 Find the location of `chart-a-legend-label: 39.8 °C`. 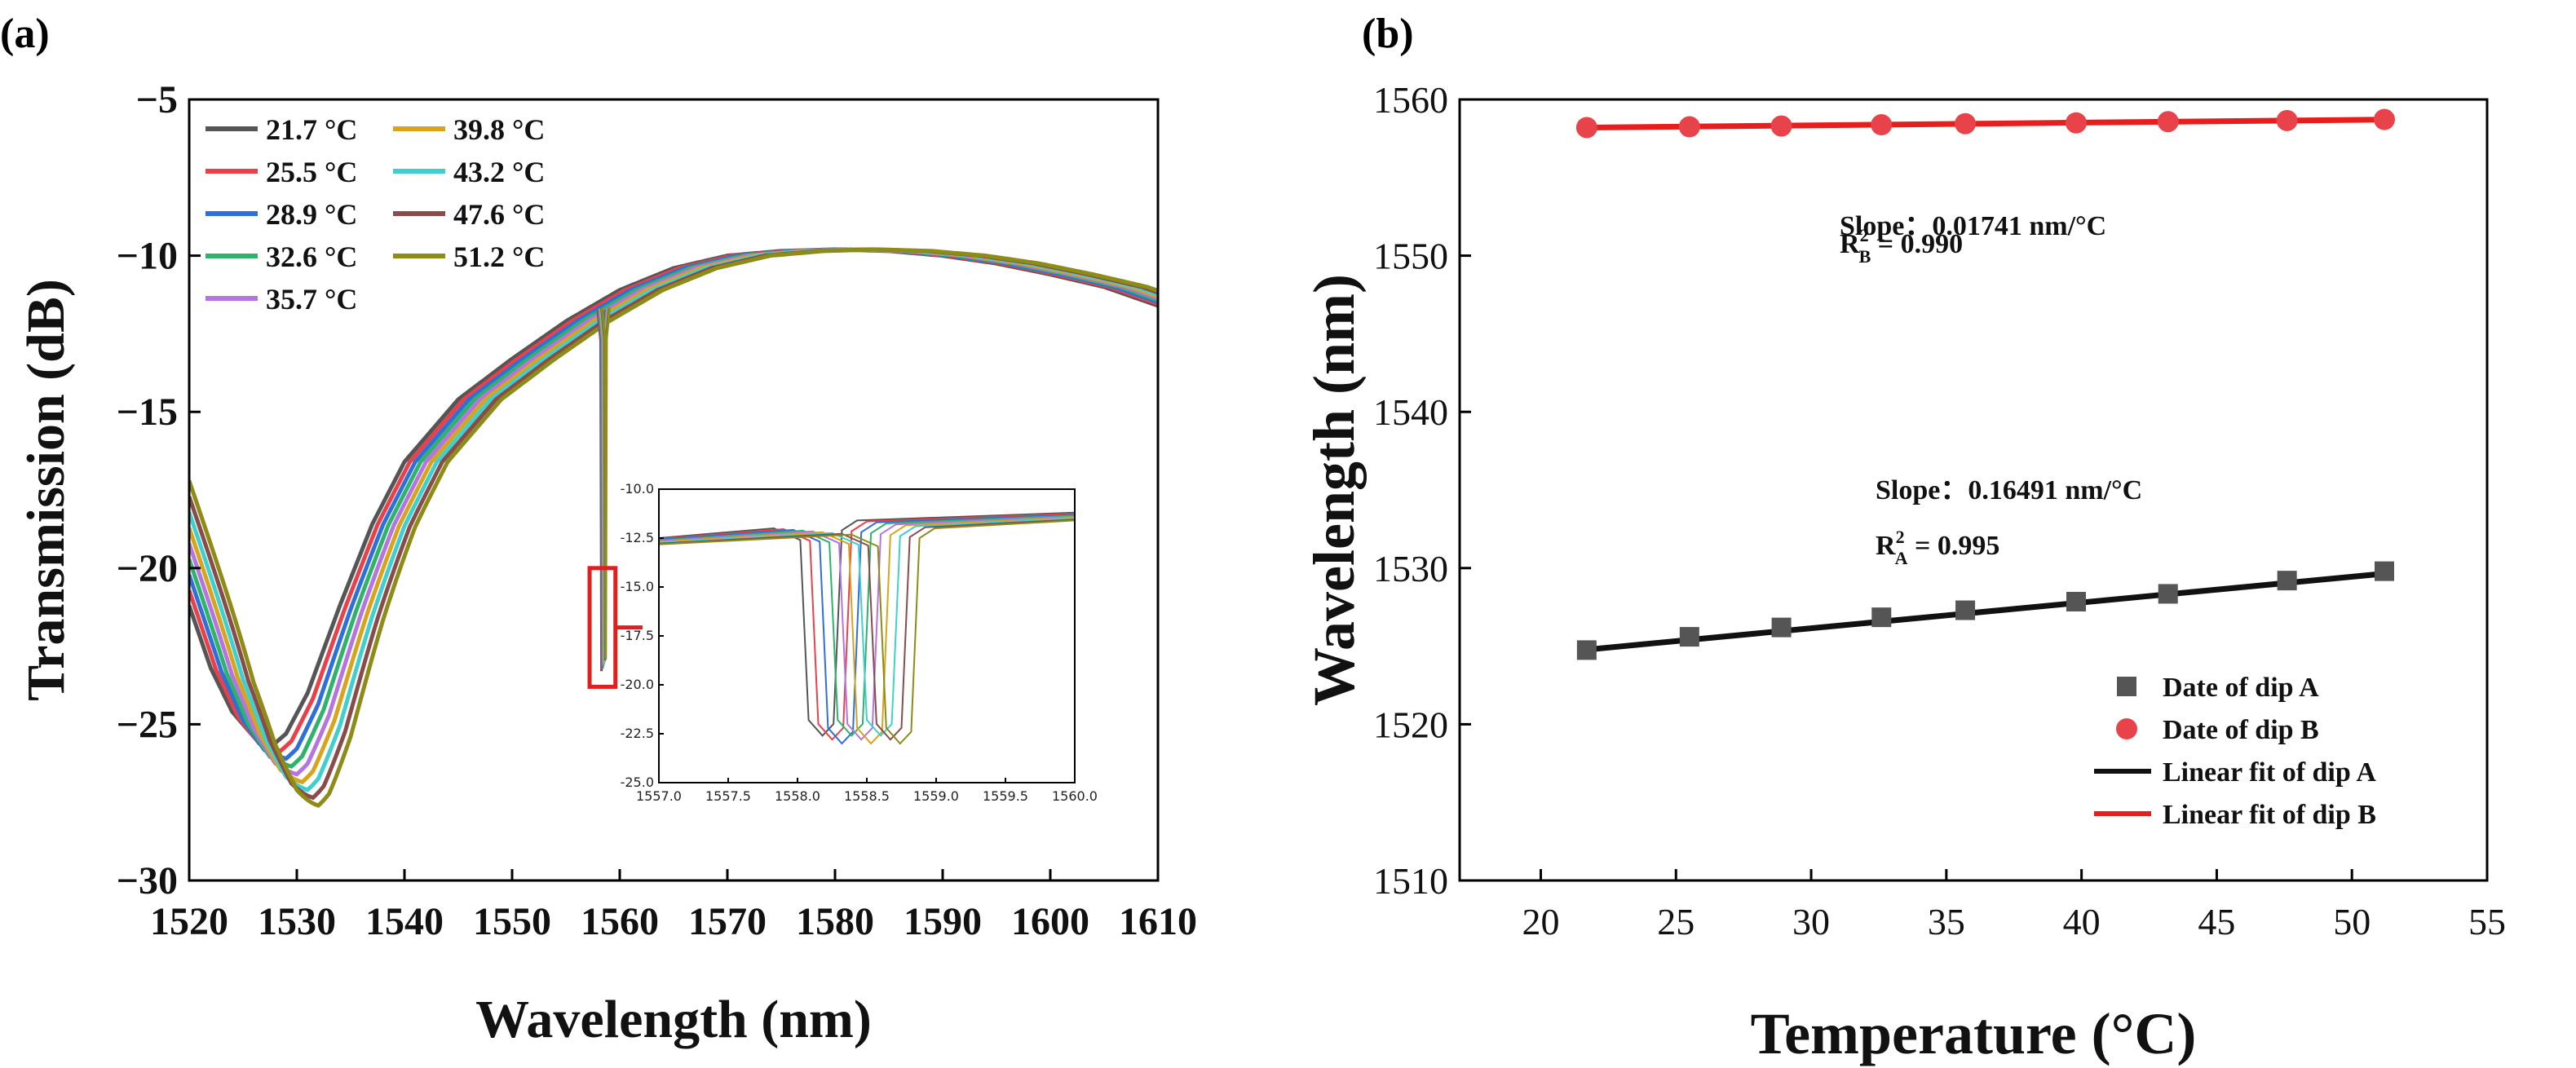

chart-a-legend-label: 39.8 °C is located at coordinates (499, 129).